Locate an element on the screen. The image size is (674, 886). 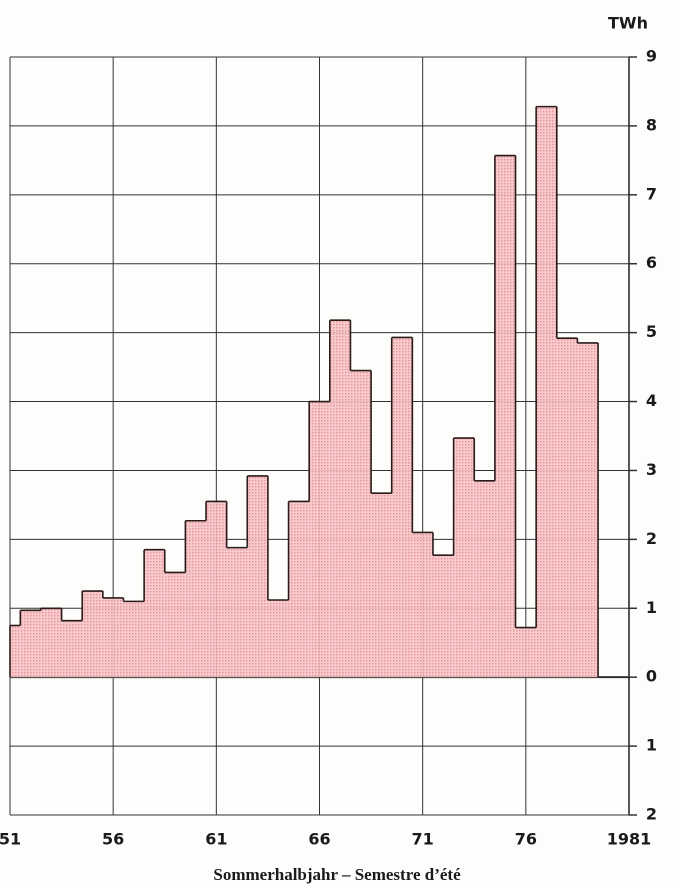
y-tick-label: 4 is located at coordinates (651, 400).